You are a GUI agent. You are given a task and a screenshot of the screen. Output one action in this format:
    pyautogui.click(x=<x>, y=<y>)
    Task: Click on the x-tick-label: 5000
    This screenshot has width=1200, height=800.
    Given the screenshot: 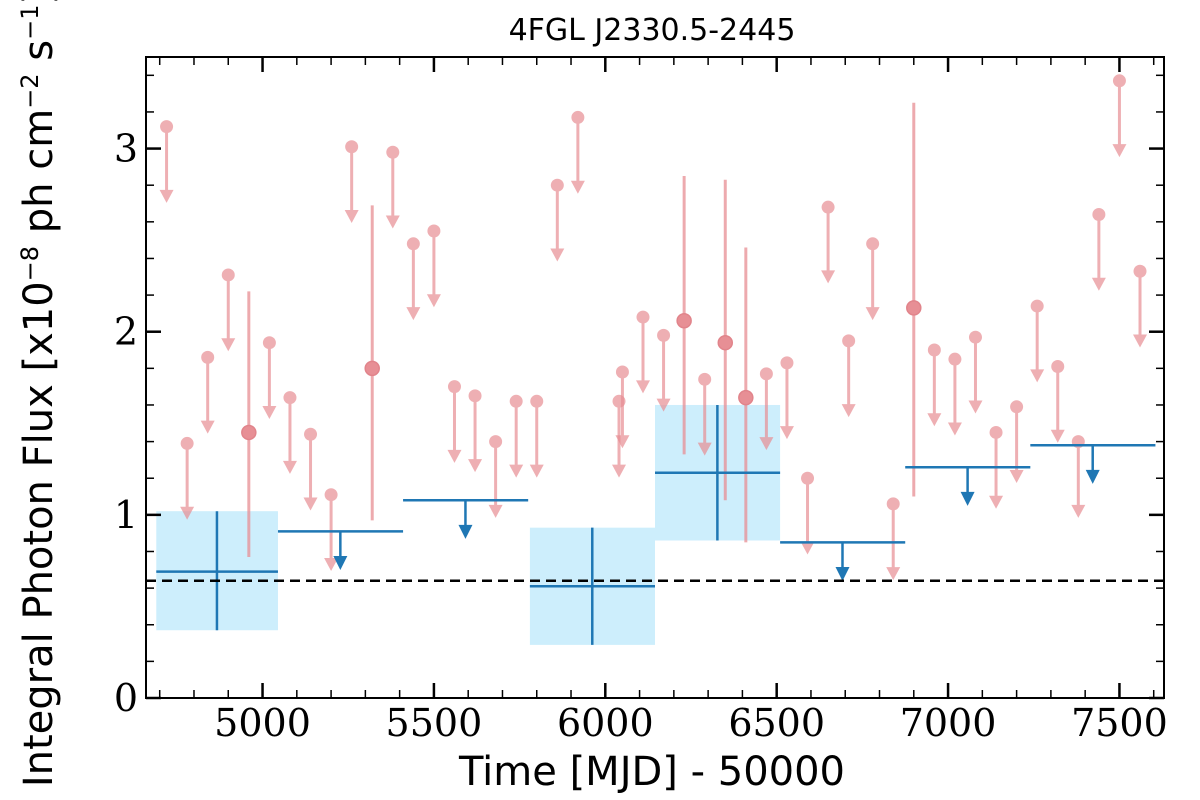 What is the action you would take?
    pyautogui.click(x=262, y=723)
    